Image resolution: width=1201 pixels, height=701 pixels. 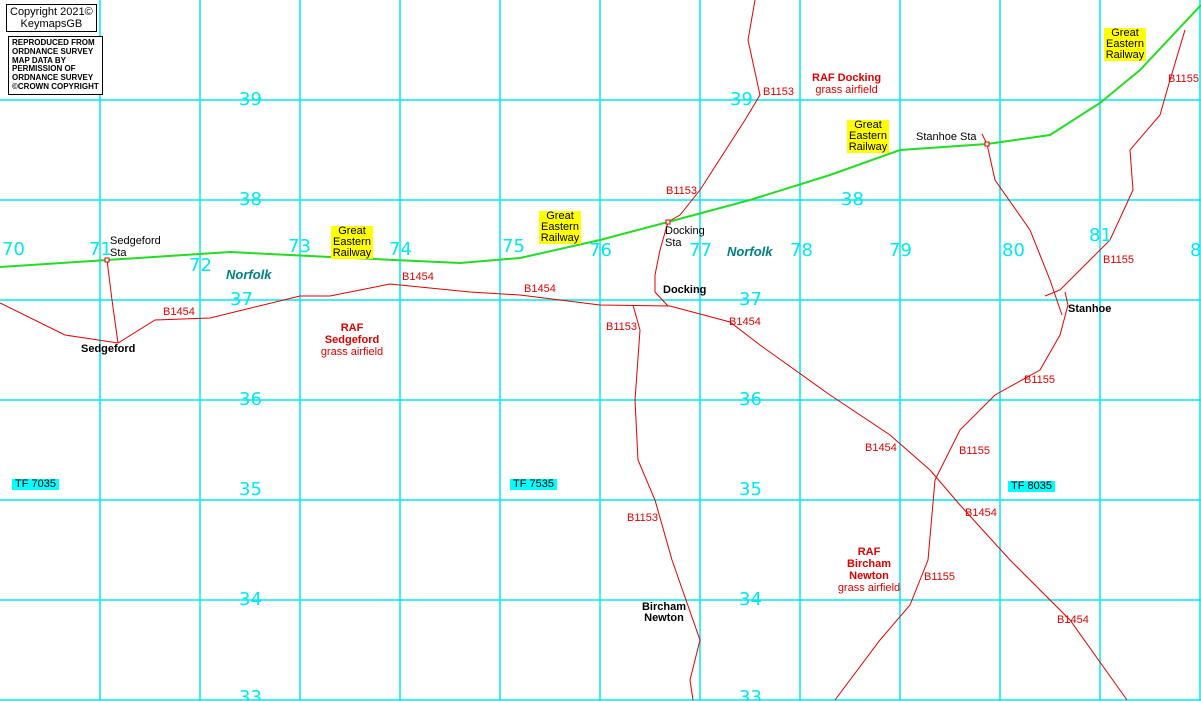 I want to click on os-notice-line: ©CROWN COPYRIGHT, so click(x=55, y=86).